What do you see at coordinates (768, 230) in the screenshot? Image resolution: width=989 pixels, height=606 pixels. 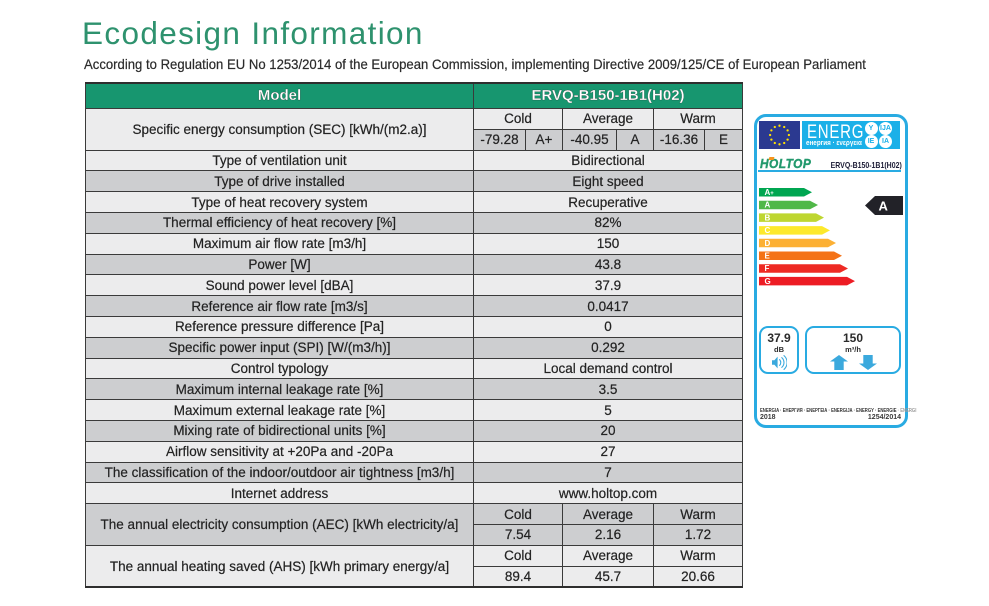 I see `svg-text: C` at bounding box center [768, 230].